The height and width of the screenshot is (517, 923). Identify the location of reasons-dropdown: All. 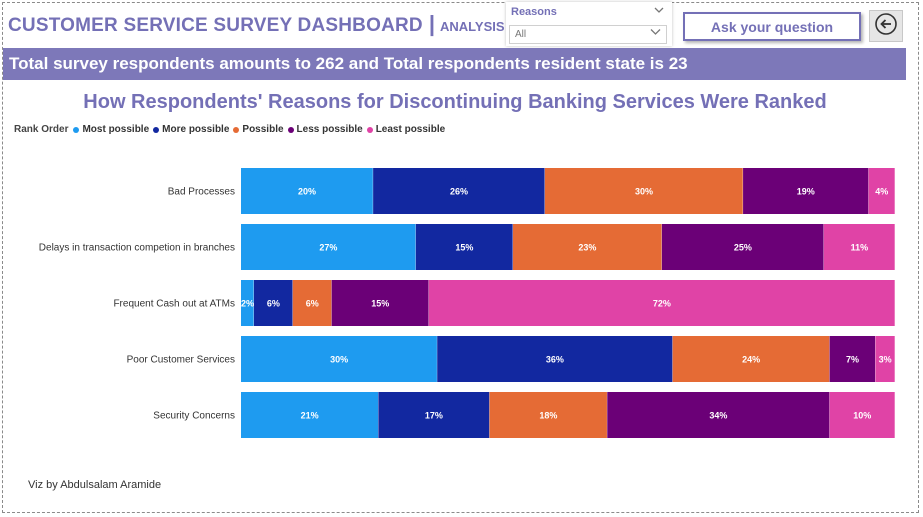
(588, 34).